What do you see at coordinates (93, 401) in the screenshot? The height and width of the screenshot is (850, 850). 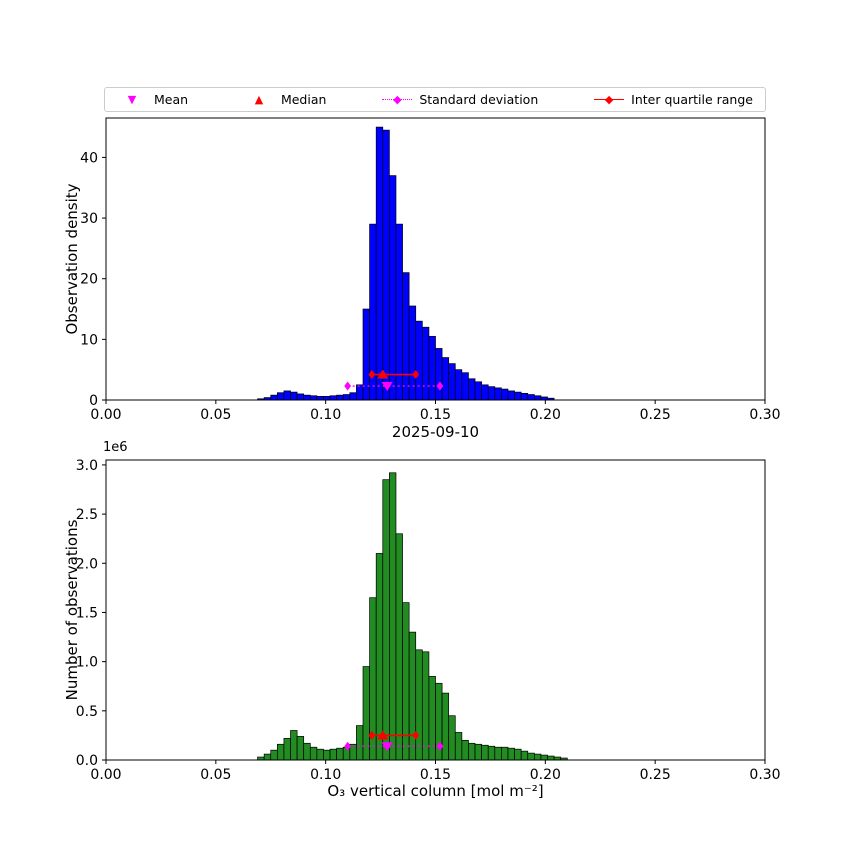 I see `svg-text: 0` at bounding box center [93, 401].